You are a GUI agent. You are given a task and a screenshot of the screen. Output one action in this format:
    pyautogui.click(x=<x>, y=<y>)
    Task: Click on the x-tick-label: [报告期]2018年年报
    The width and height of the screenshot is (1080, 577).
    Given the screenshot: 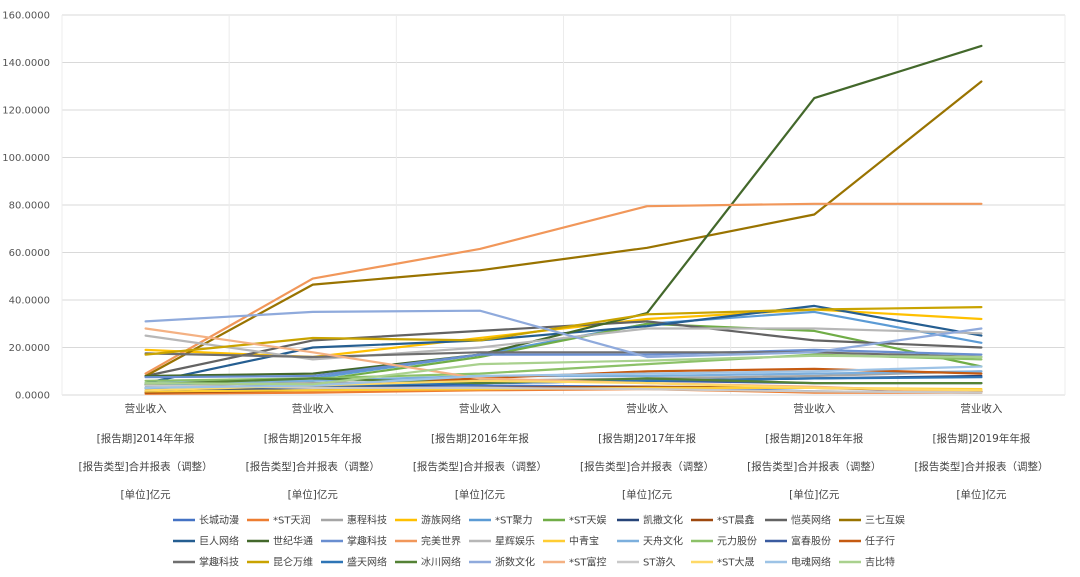 What is the action you would take?
    pyautogui.click(x=814, y=438)
    